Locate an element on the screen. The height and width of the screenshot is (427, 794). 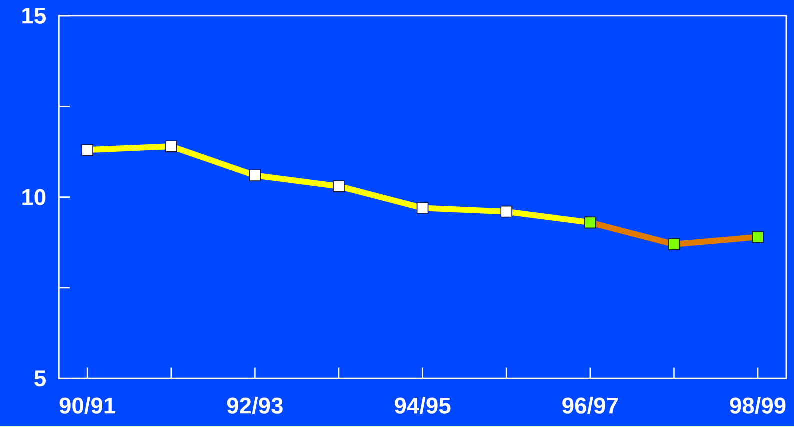
x-tick-label: 96/97 is located at coordinates (590, 405).